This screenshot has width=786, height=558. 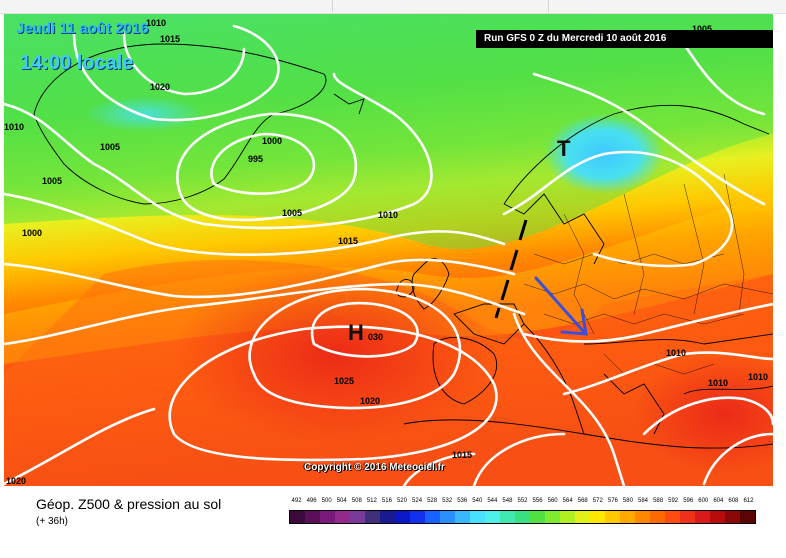 I want to click on scale-tick: 540, so click(x=477, y=501).